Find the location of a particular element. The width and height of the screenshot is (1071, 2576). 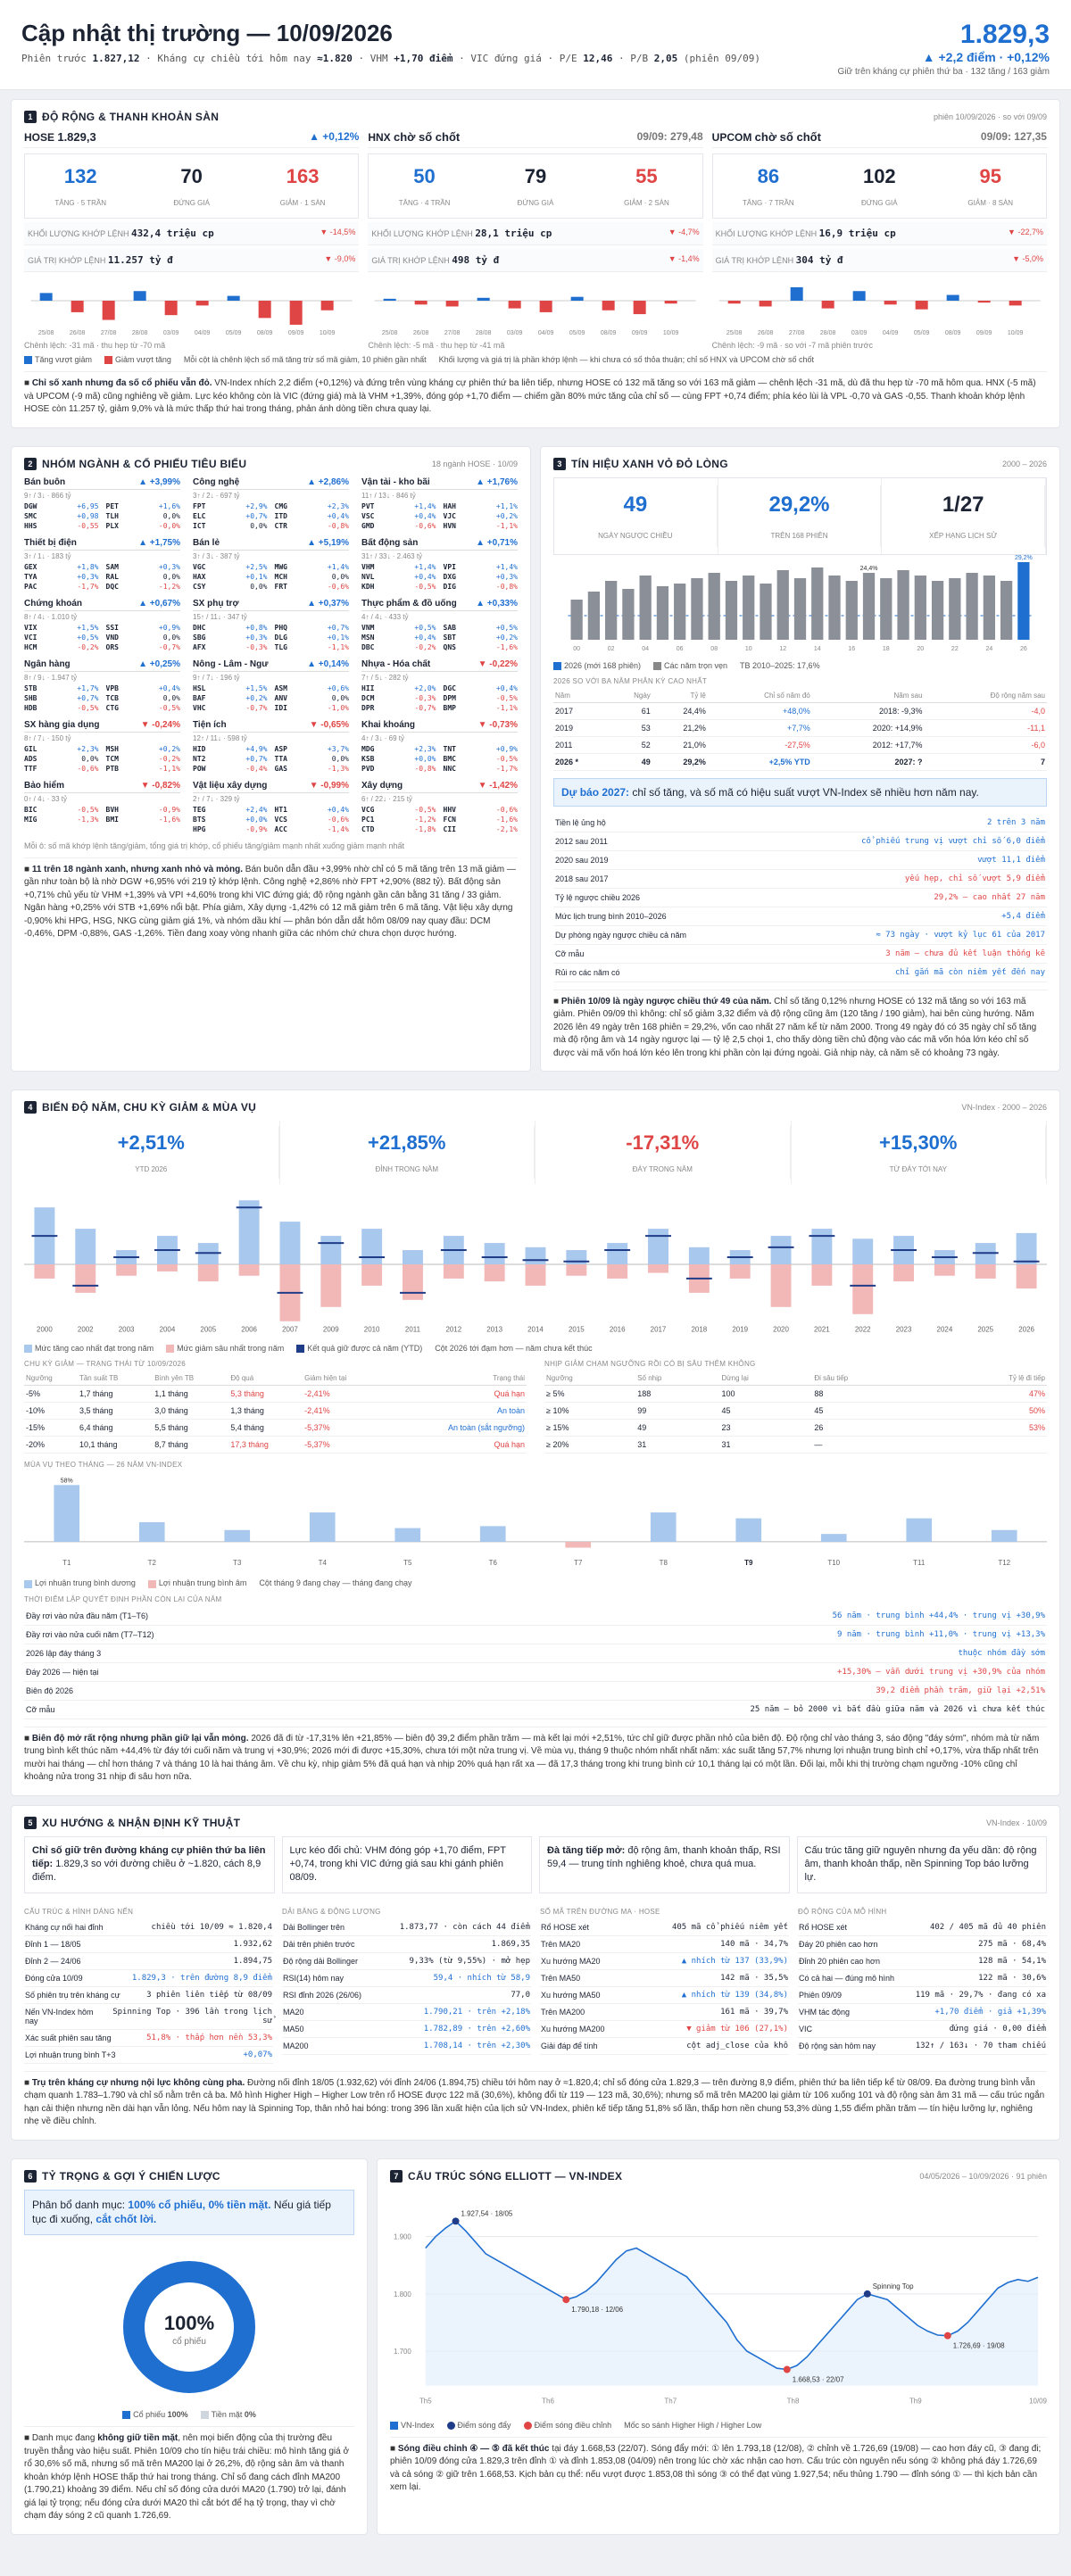

list-item: 2020 sau 2019 vượt 11,1 điểm is located at coordinates (800, 860).